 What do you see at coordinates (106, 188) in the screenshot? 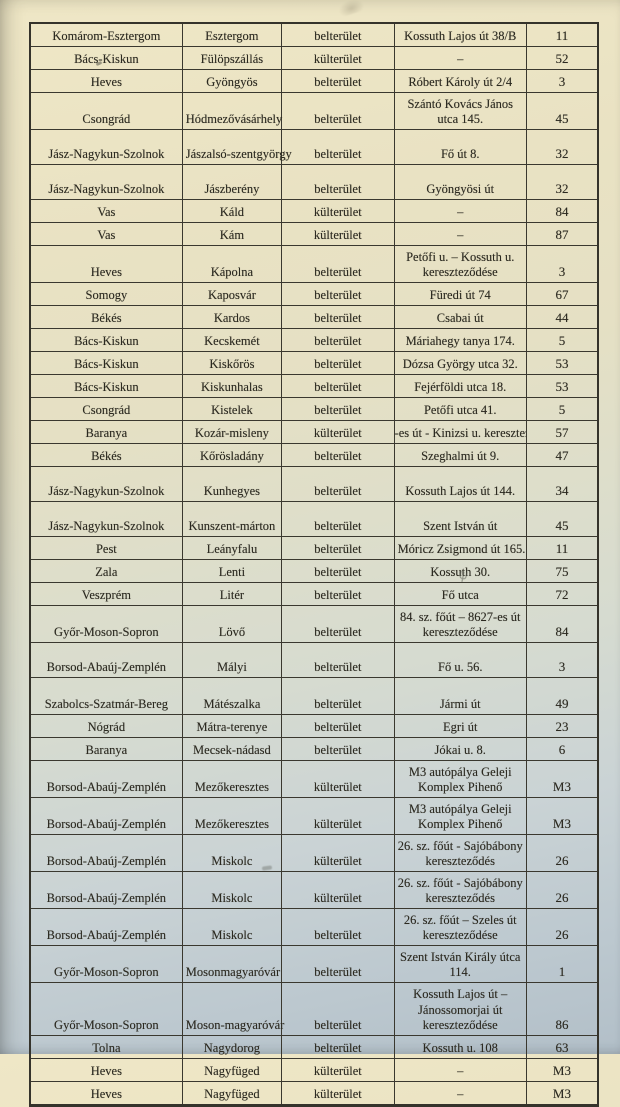
I see `county-label: Jász-Nagykun-Szolnok` at bounding box center [106, 188].